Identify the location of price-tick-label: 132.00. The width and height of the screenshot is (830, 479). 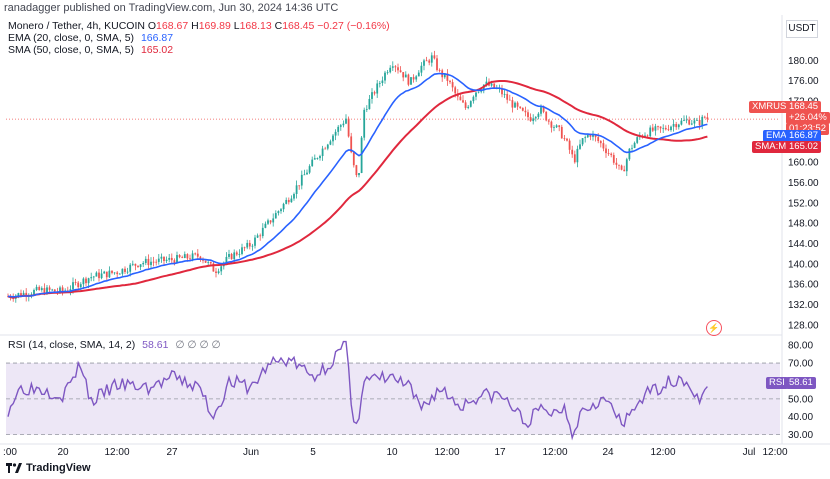
(803, 305).